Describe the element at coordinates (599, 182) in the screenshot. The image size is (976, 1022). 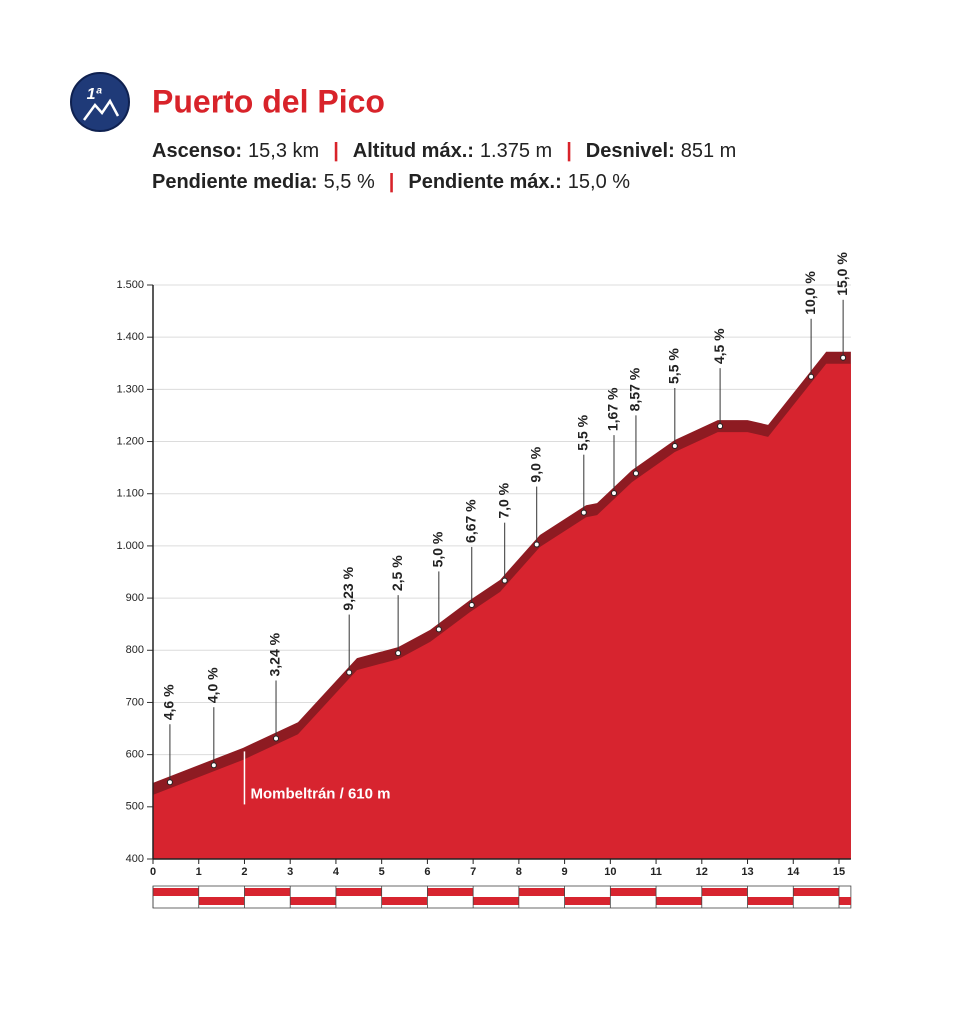
I see `stat-value: 15,0 %` at that location.